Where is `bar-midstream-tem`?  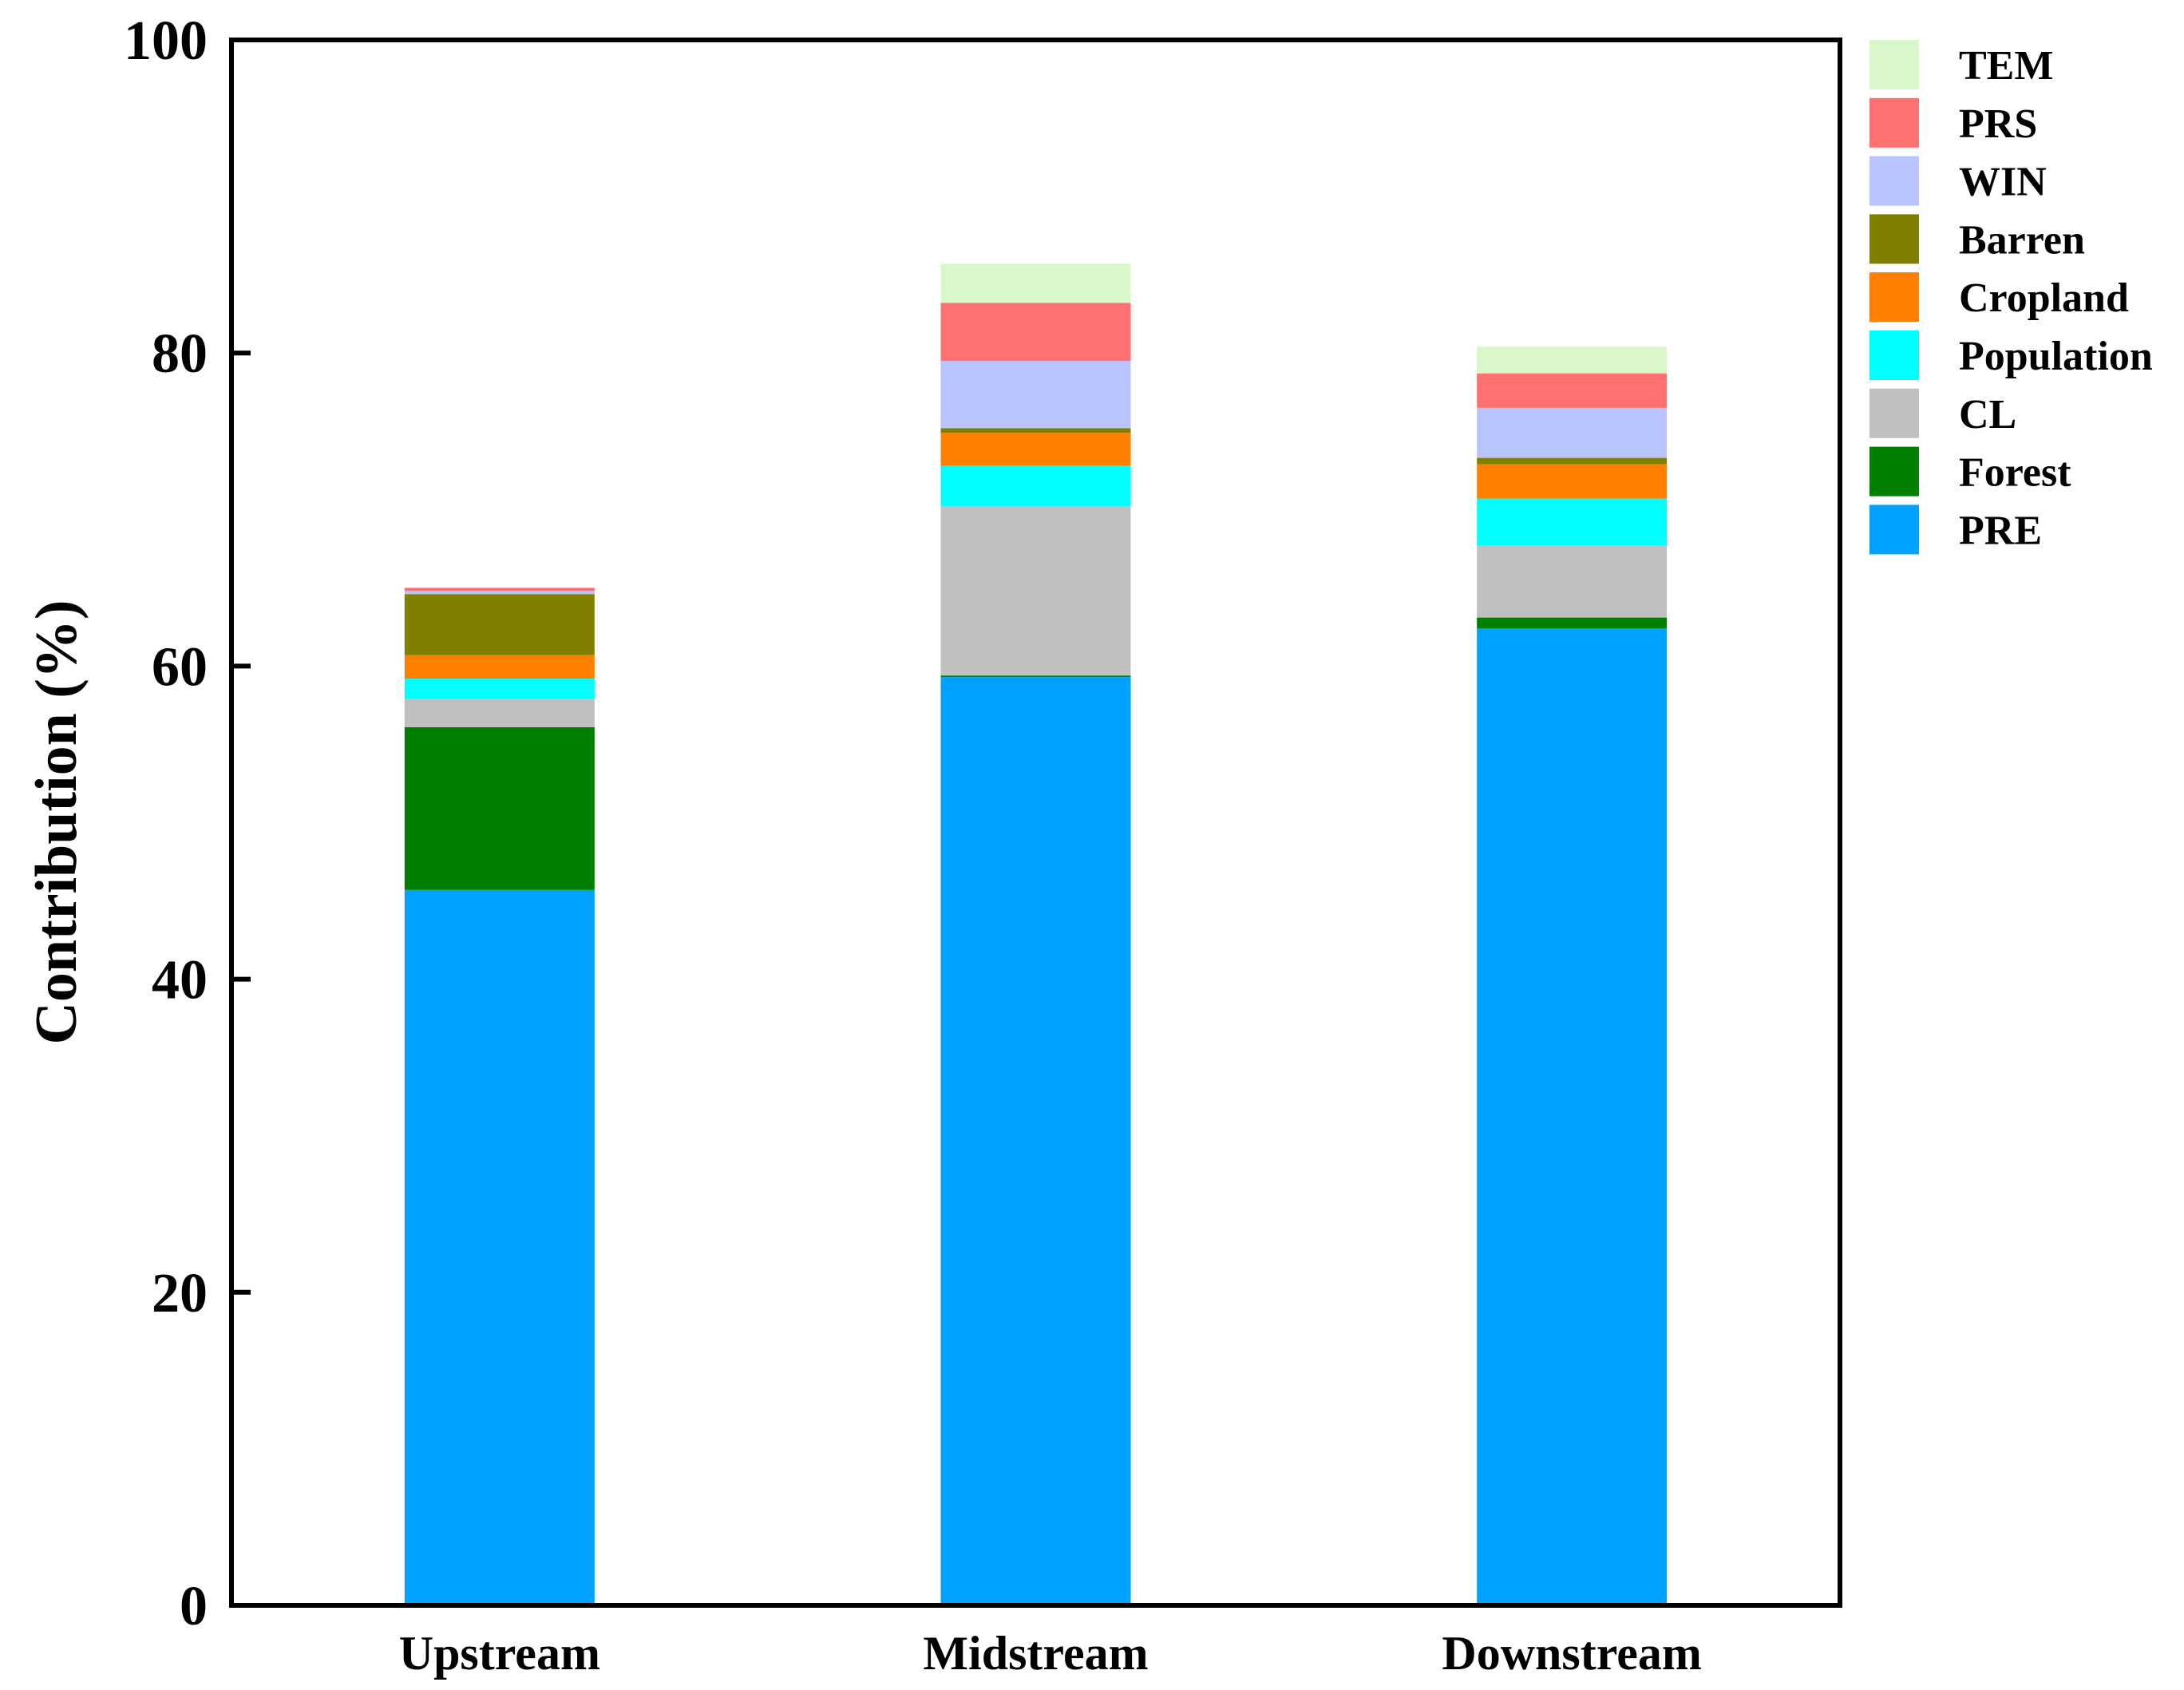 bar-midstream-tem is located at coordinates (1035, 283).